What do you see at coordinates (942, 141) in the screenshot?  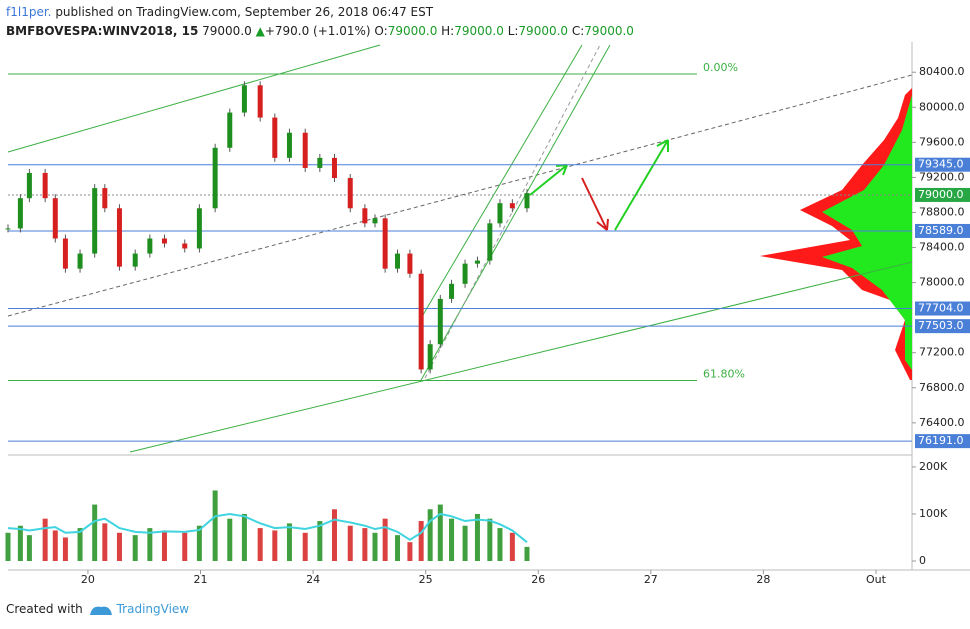 I see `y-tick-label: 79600.0` at bounding box center [942, 141].